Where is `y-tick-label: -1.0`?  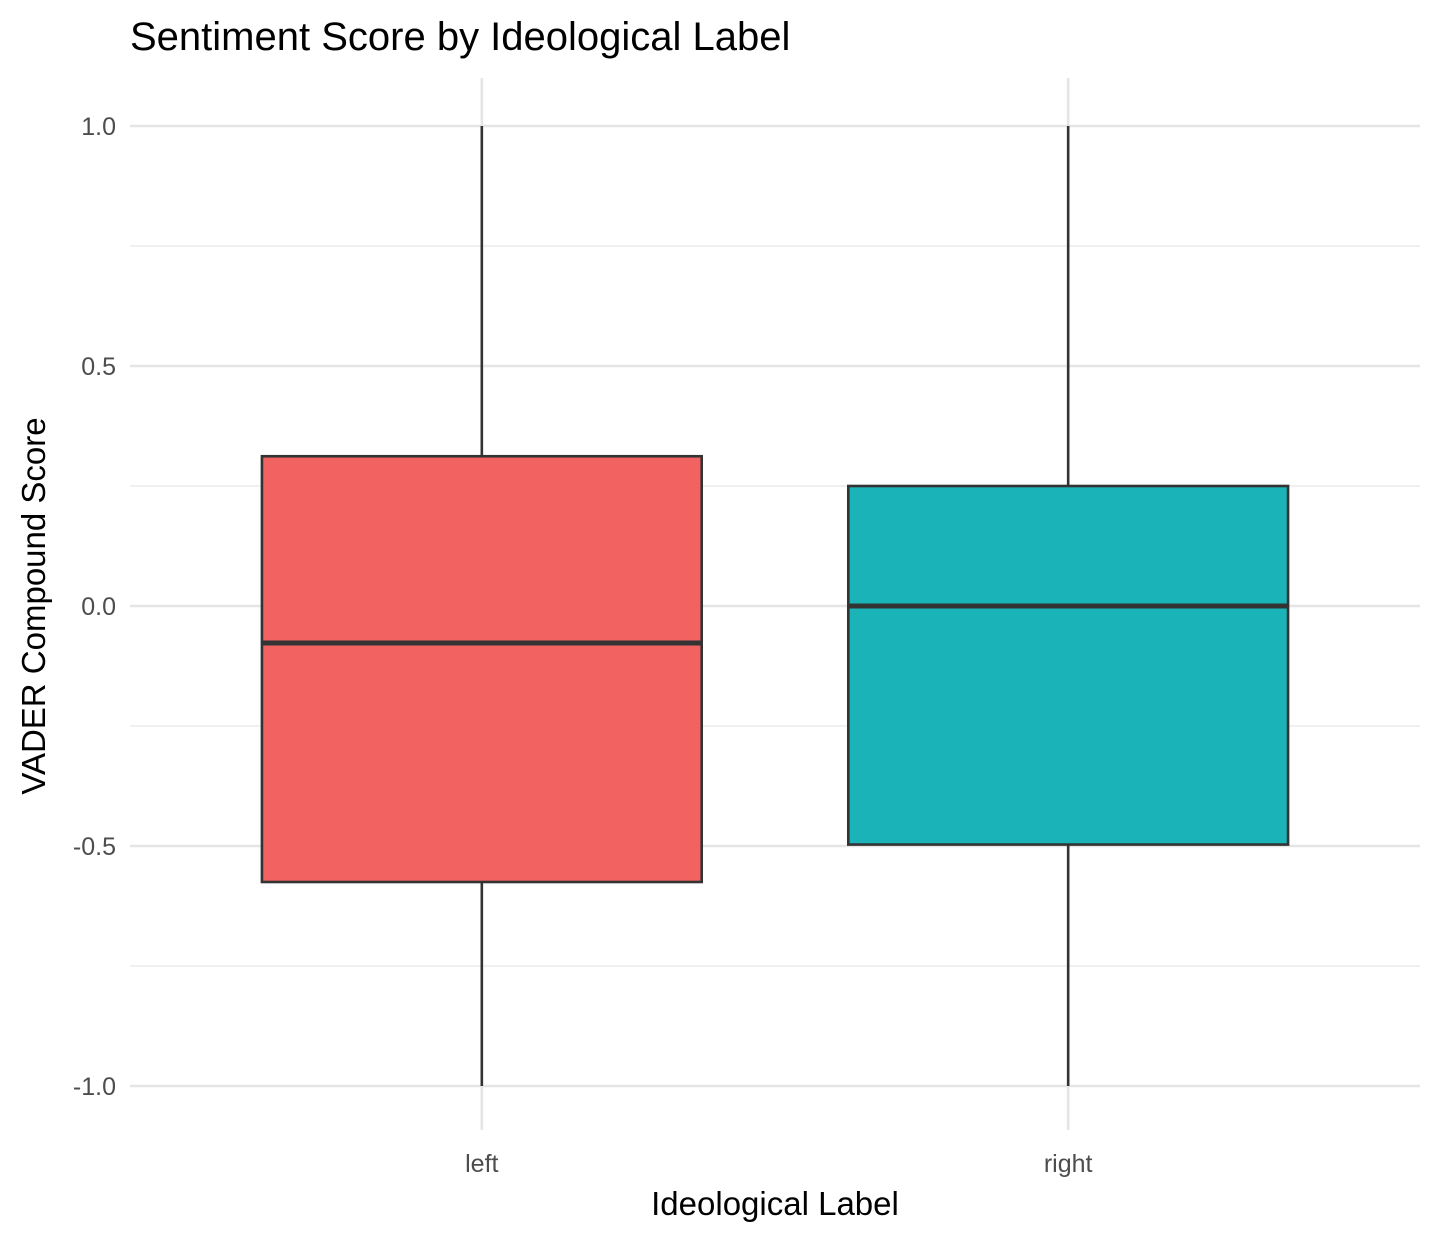
y-tick-label: -1.0 is located at coordinates (94, 1087).